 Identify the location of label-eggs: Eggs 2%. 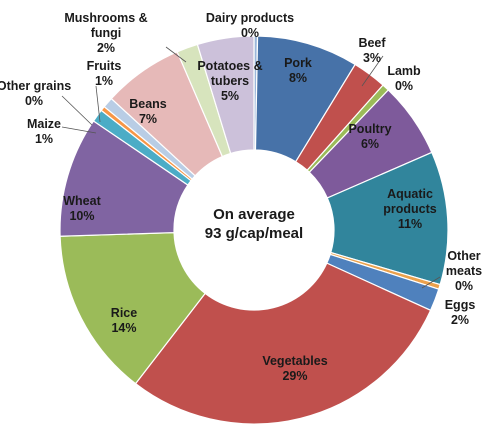
(460, 312).